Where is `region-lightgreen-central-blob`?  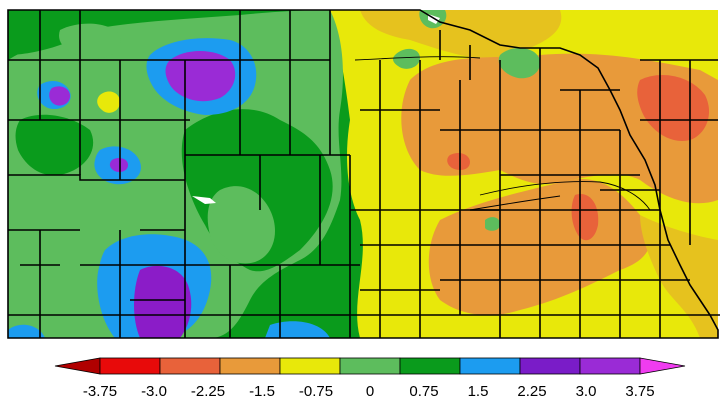 region-lightgreen-central-blob is located at coordinates (241, 225).